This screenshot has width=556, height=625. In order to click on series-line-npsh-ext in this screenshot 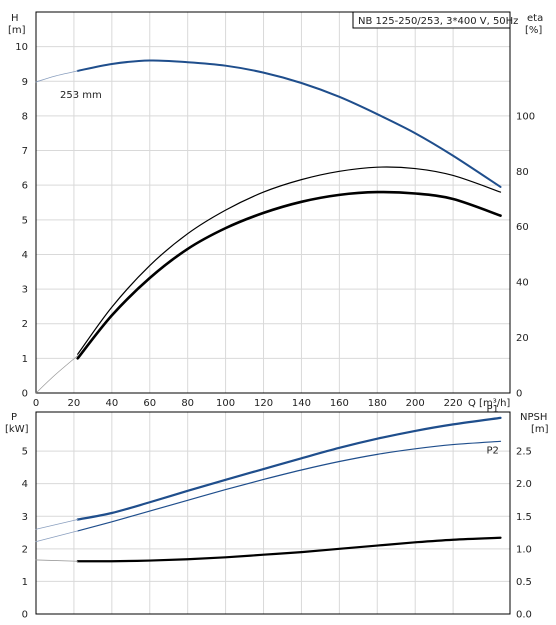, I will do `click(57, 560)`.